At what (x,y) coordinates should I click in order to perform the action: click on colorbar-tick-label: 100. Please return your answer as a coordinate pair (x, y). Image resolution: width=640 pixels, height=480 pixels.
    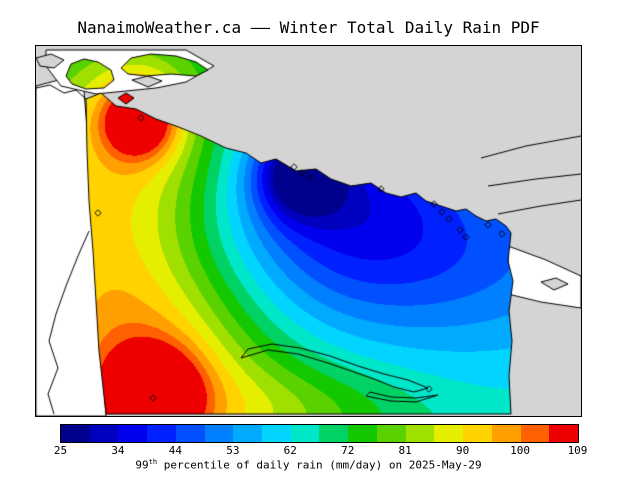
    Looking at the image, I should click on (520, 450).